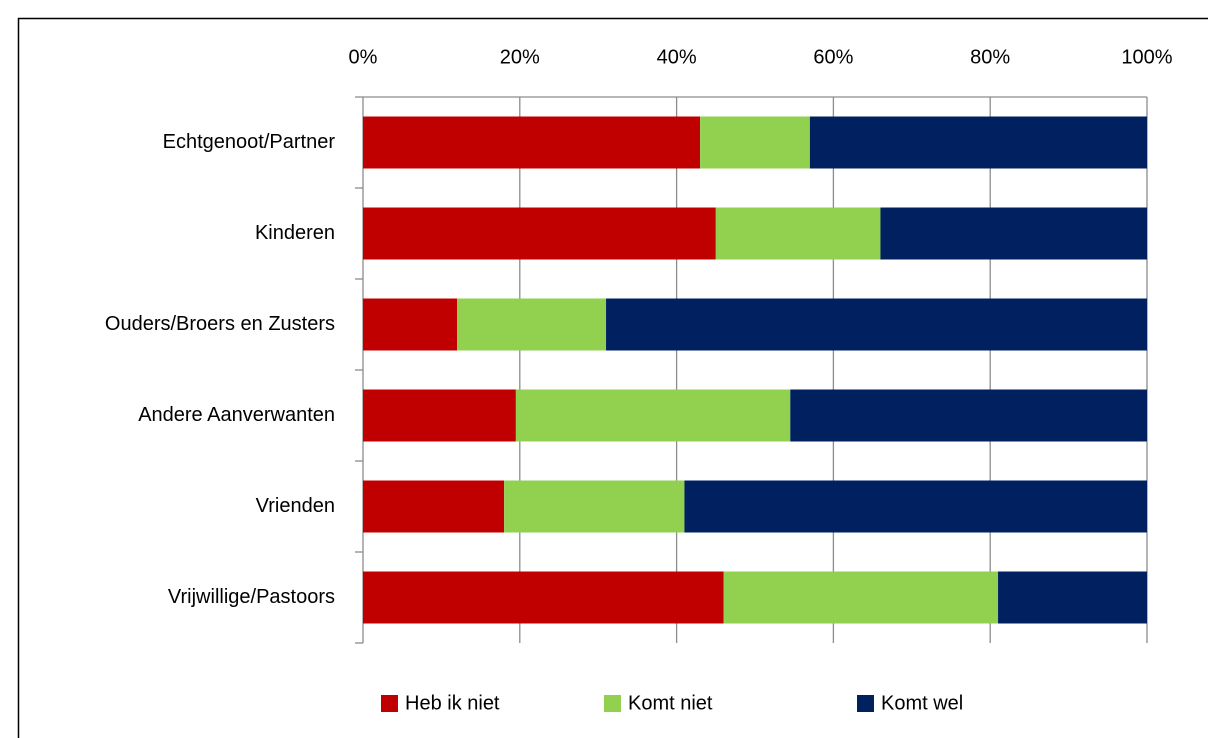 Image resolution: width=1208 pixels, height=738 pixels. I want to click on y-tick-label: Echtgenoot/Partner, so click(249, 142).